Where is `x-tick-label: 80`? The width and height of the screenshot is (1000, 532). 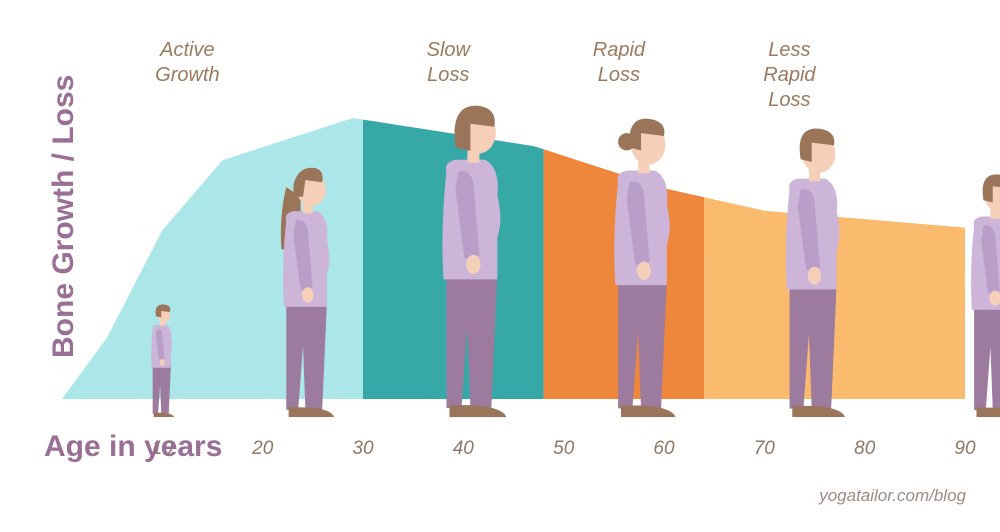 x-tick-label: 80 is located at coordinates (865, 448).